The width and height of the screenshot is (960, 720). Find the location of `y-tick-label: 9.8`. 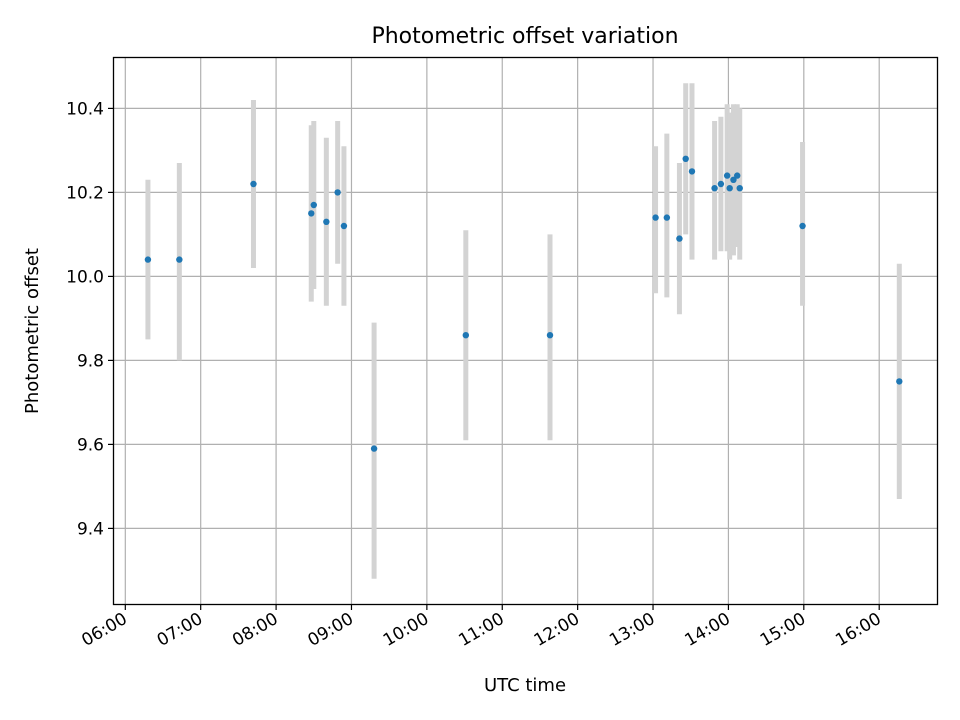

y-tick-label: 9.8 is located at coordinates (90, 361).